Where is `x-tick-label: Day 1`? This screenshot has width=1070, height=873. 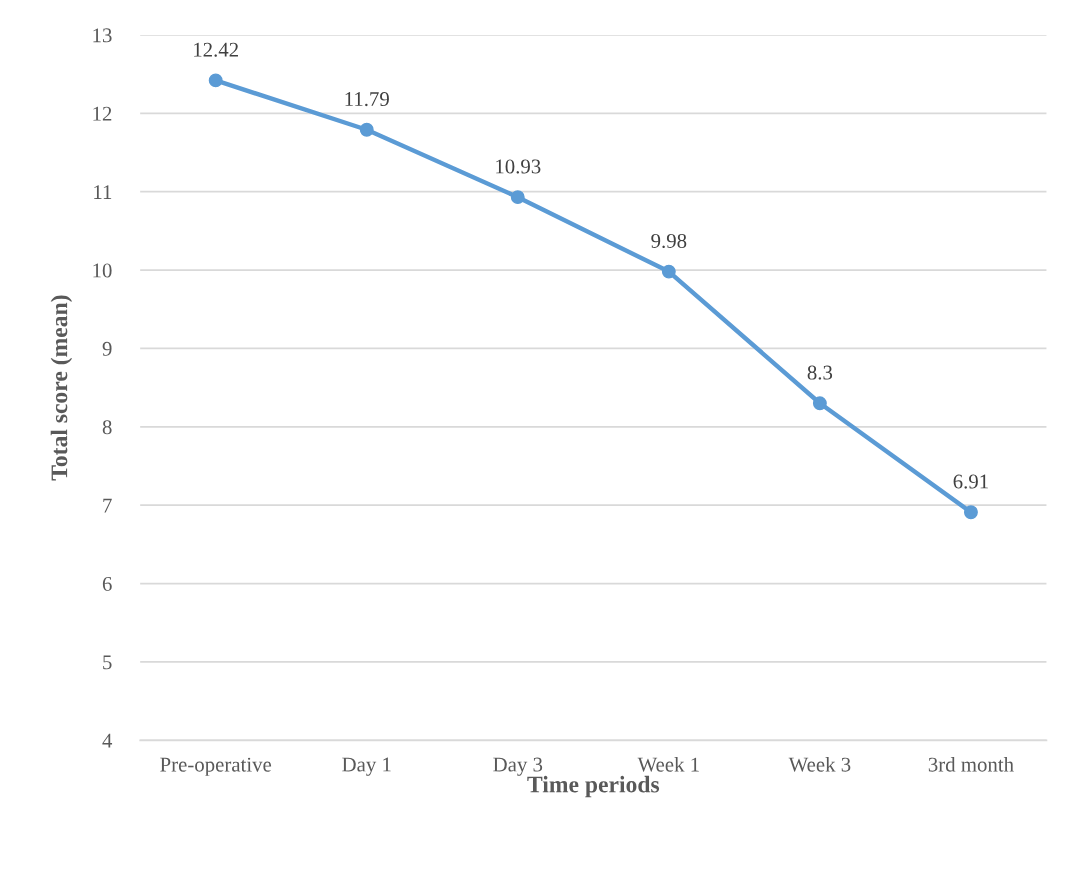
x-tick-label: Day 1 is located at coordinates (366, 766).